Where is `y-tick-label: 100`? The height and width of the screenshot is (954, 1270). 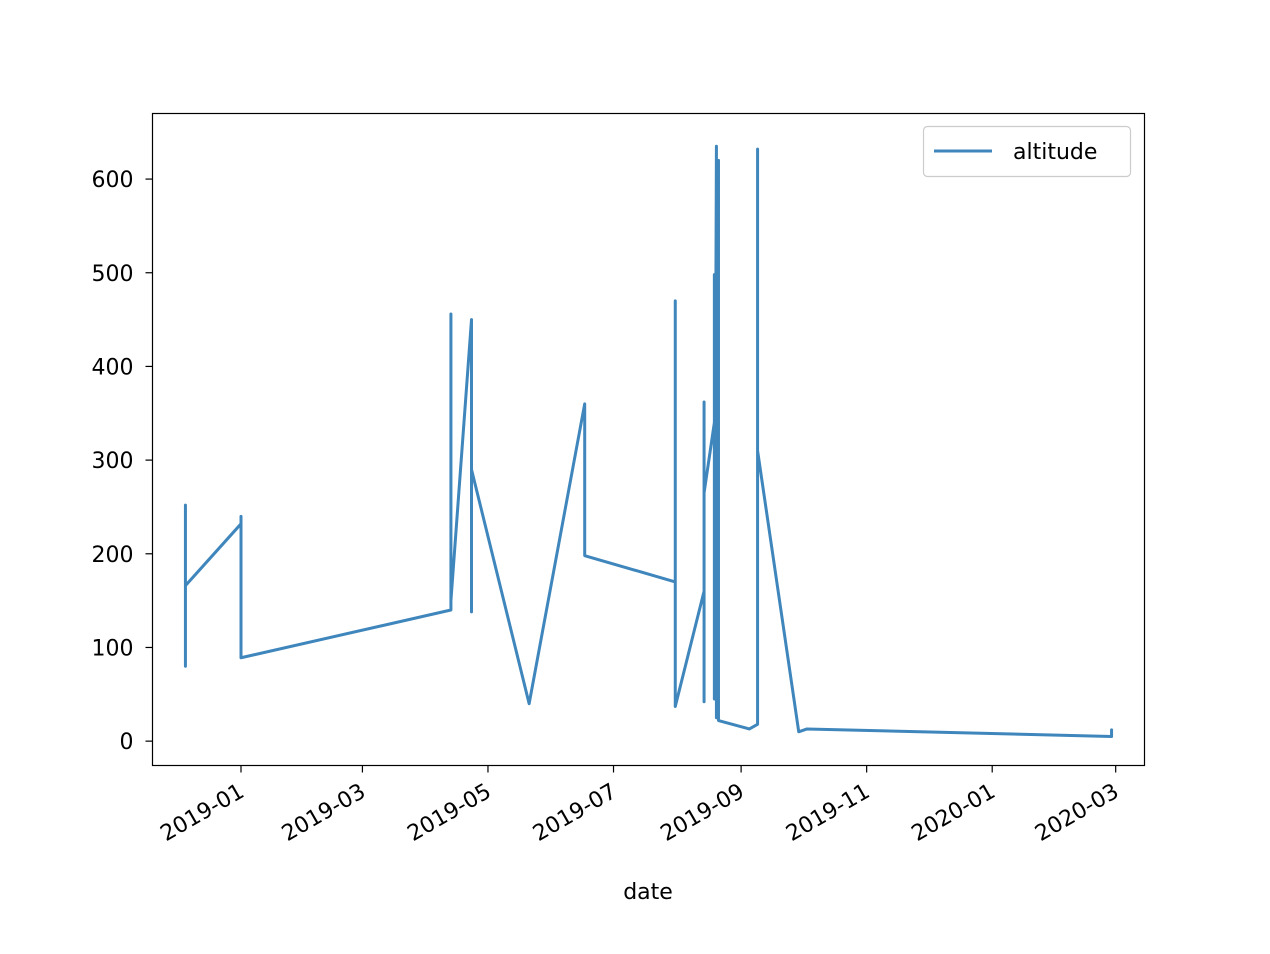 y-tick-label: 100 is located at coordinates (113, 648).